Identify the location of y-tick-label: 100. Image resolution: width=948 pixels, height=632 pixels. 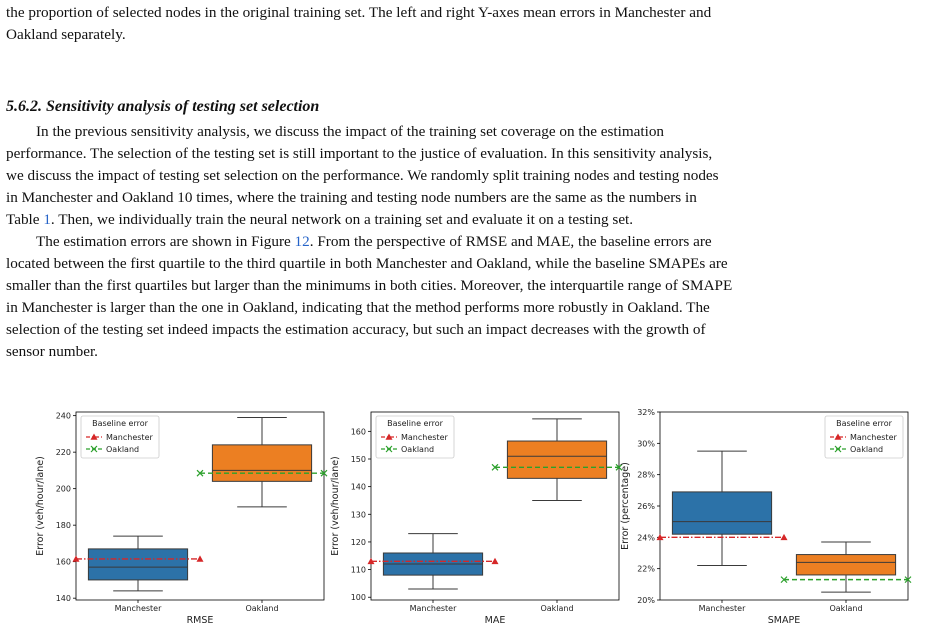
(358, 597).